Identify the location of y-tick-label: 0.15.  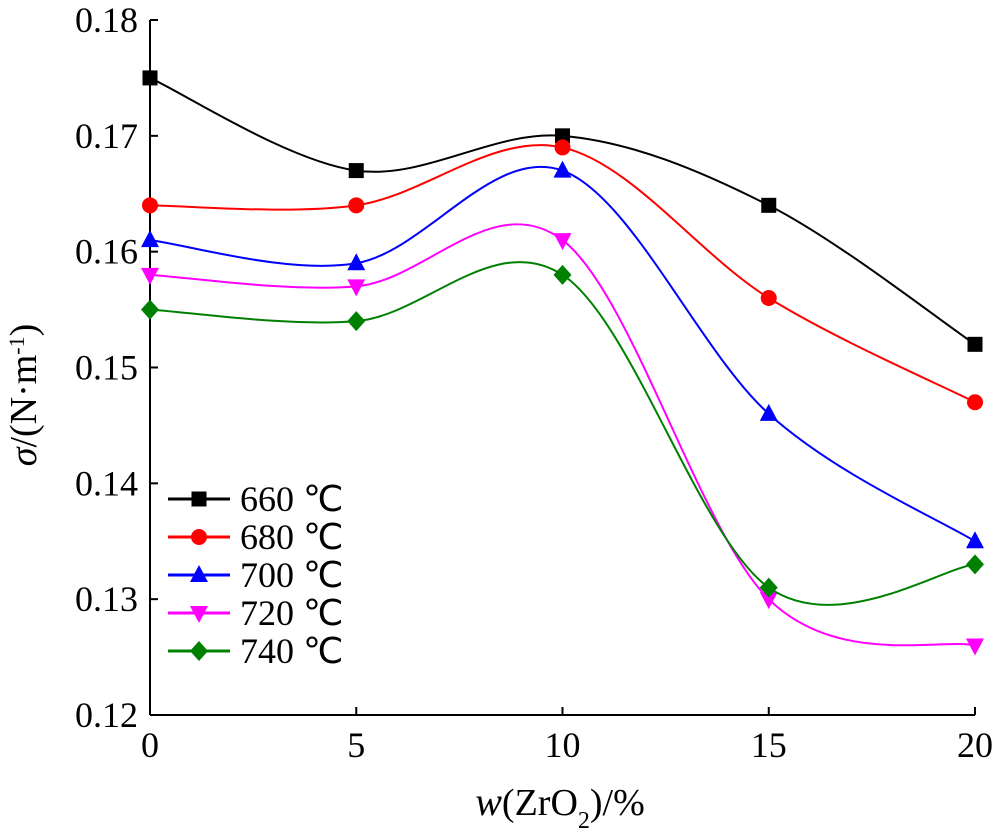
(106, 368).